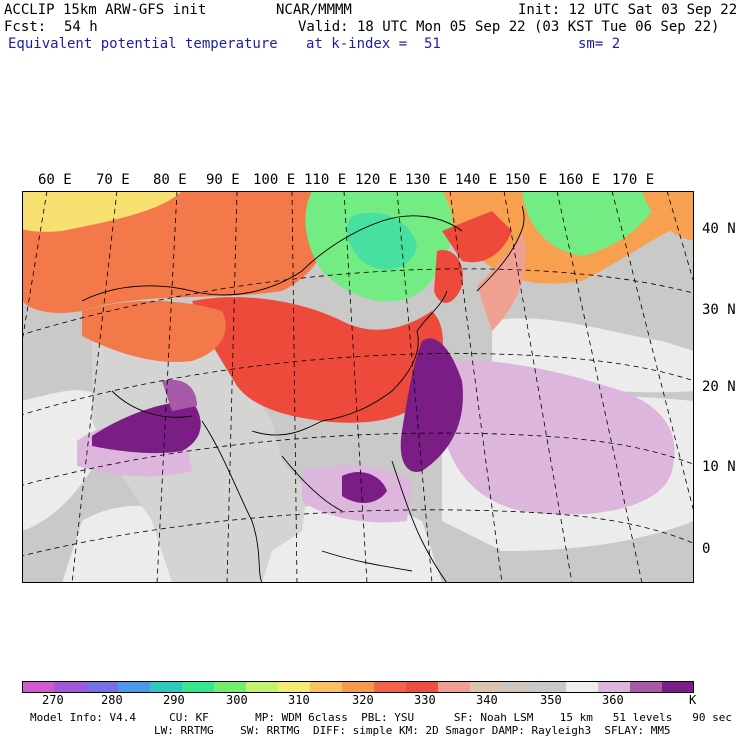 This screenshot has height=740, width=740. I want to click on colorbar-tick: 350, so click(551, 700).